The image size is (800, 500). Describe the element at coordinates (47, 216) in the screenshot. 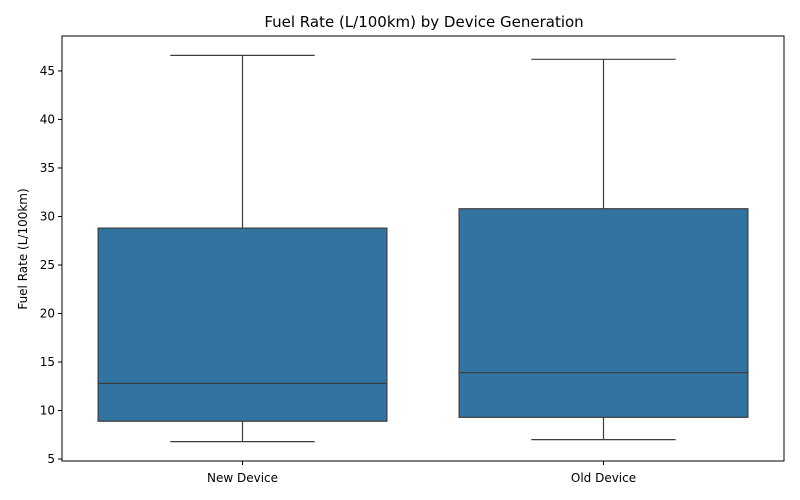

I see `y-tick-label: 30` at that location.